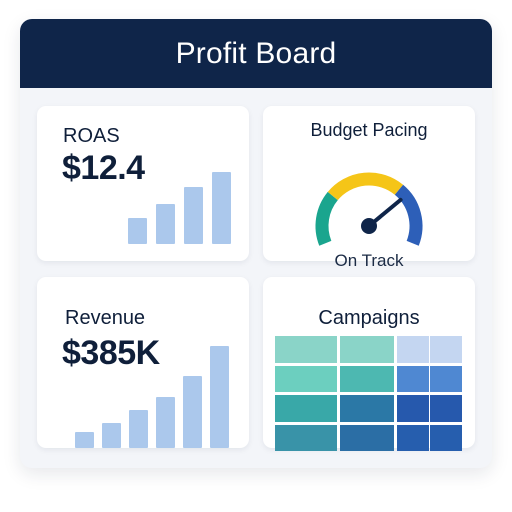 Image resolution: width=512 pixels, height=512 pixels. I want to click on revenue-bar-chart, so click(154, 397).